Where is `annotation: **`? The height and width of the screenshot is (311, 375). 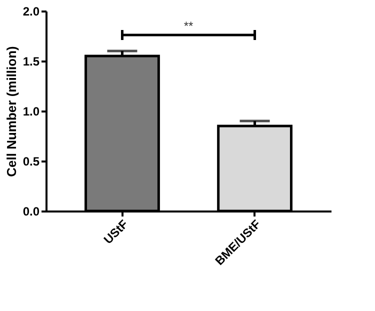
annotation: ** is located at coordinates (189, 26).